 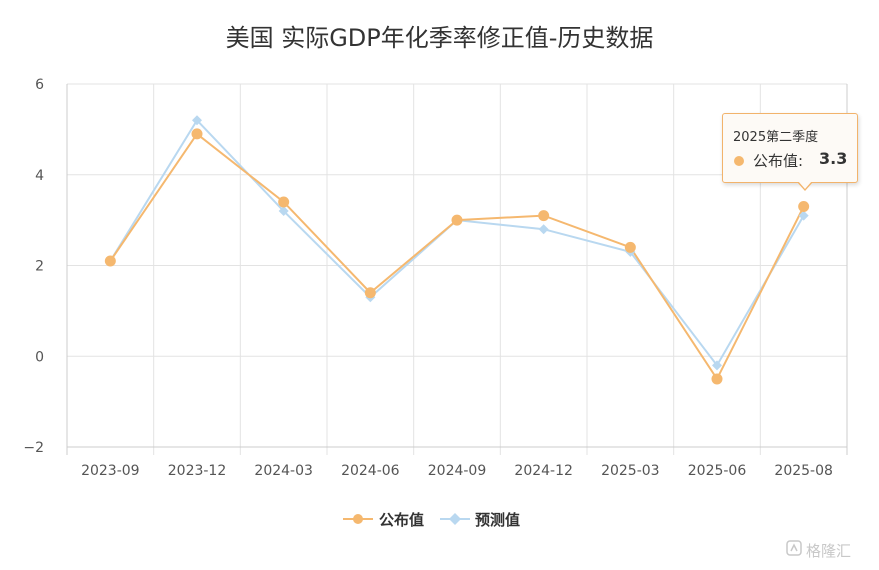 What do you see at coordinates (805, 185) in the screenshot?
I see `tooltip-arrow-inner` at bounding box center [805, 185].